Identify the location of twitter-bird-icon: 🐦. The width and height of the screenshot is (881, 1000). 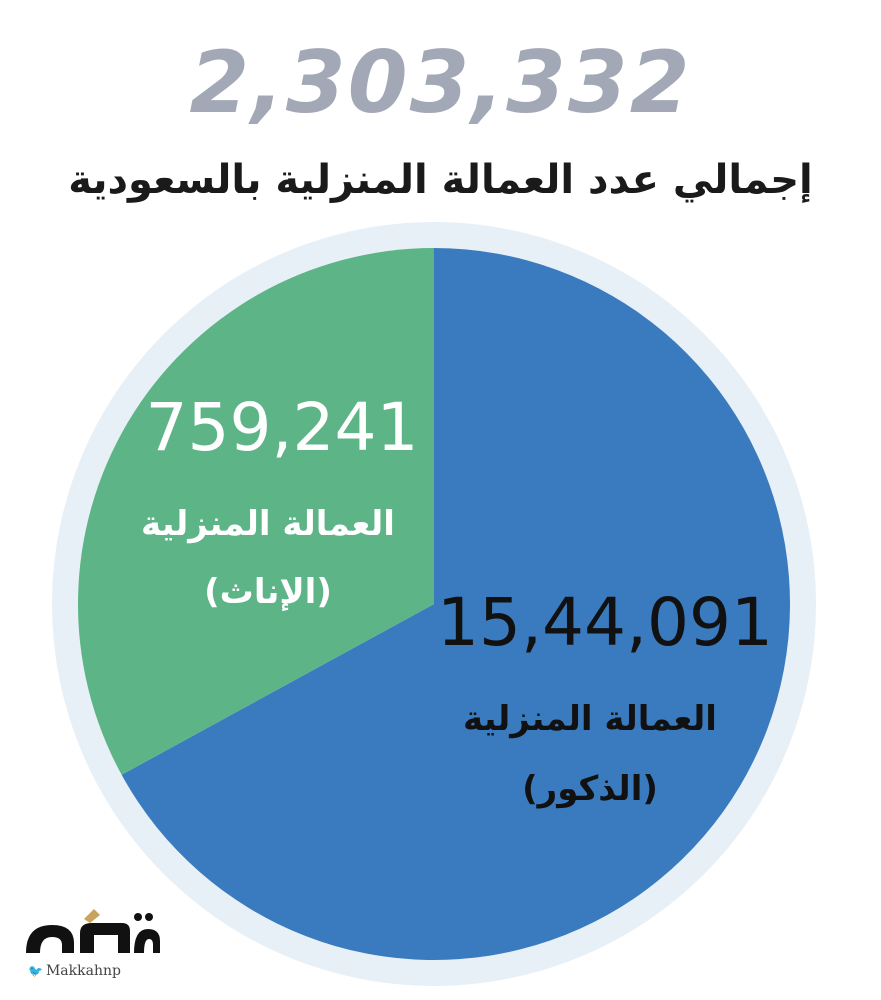
(35, 971).